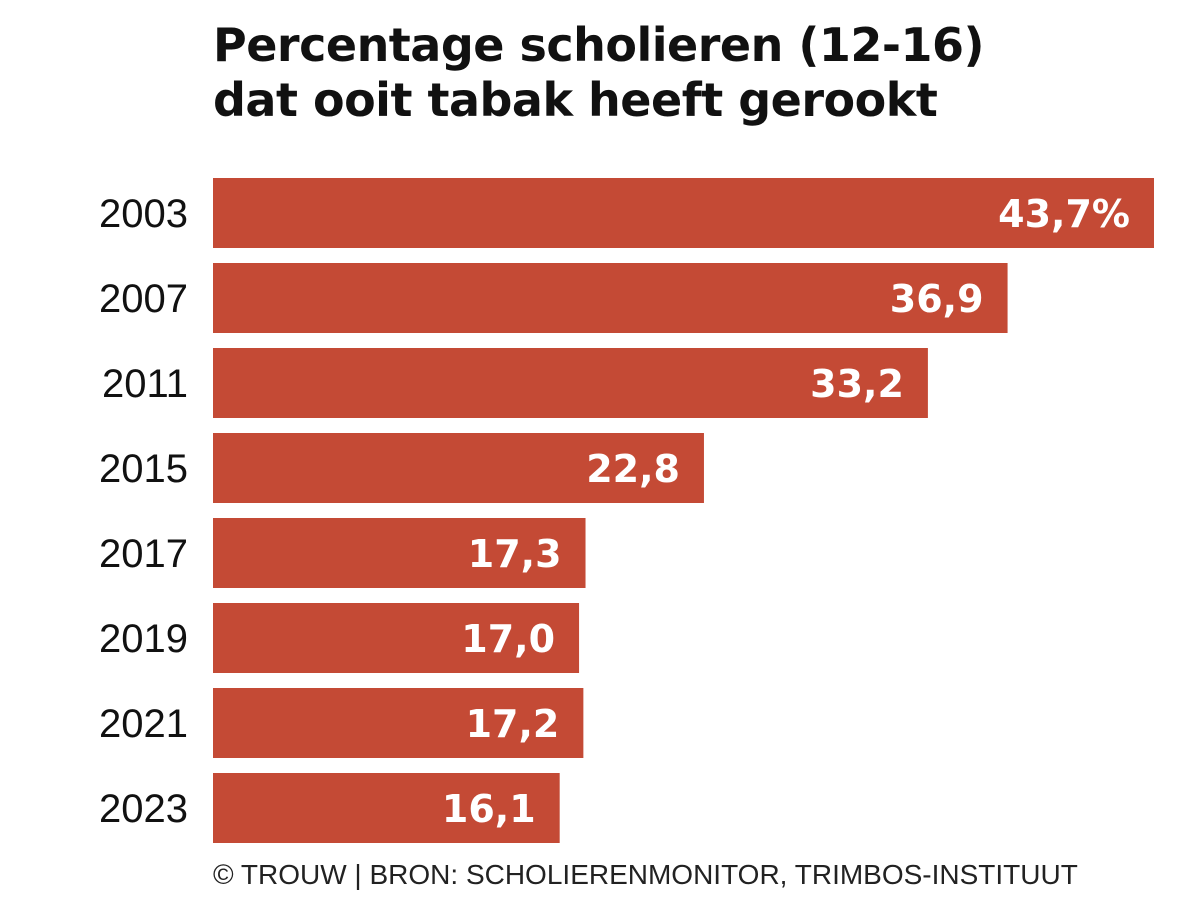 The image size is (1200, 900). Describe the element at coordinates (570, 383) in the screenshot. I see `bar-2011` at that location.